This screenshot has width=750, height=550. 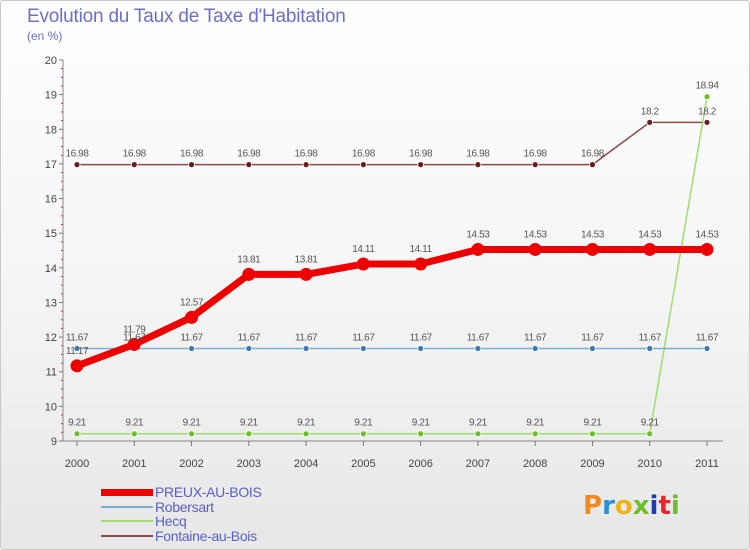 I want to click on x-tick-label: 2009, so click(x=592, y=464).